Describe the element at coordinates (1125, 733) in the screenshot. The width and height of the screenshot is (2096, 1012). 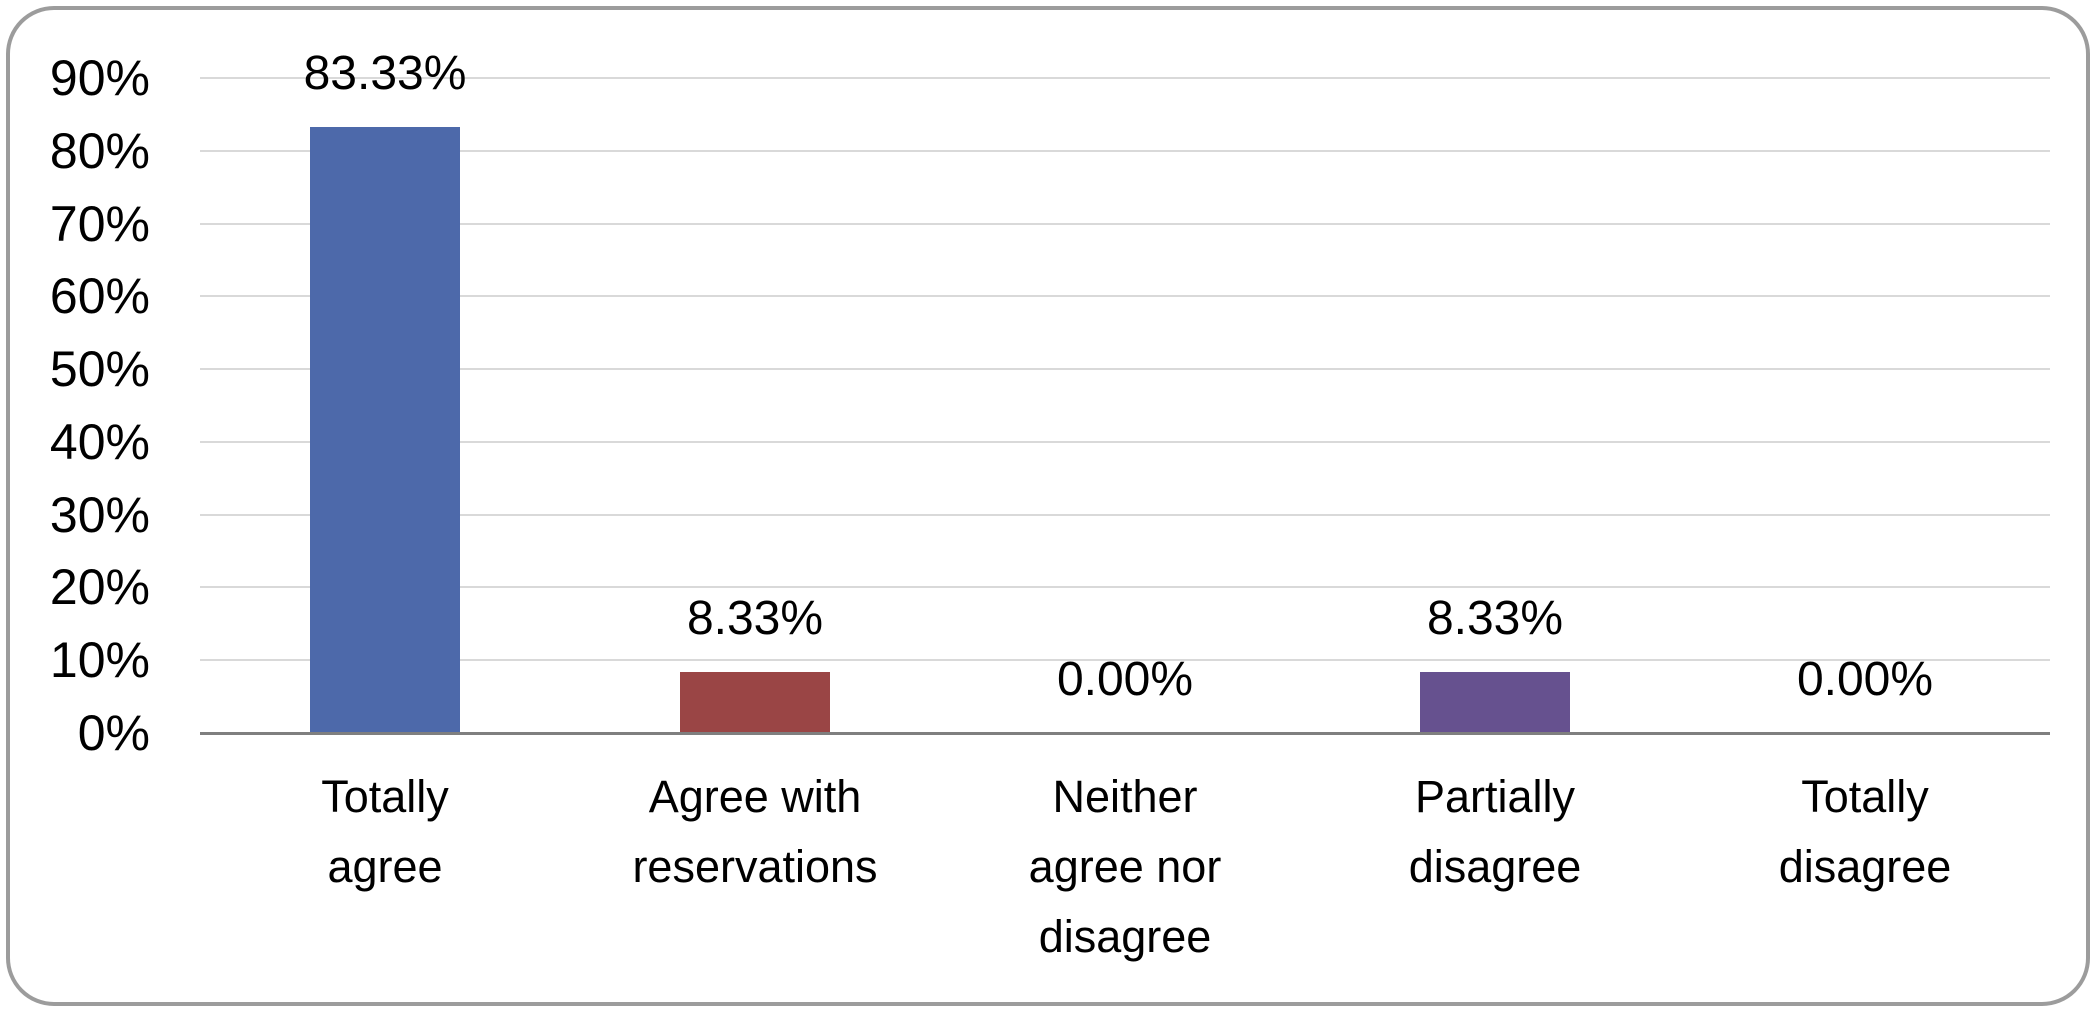
I see `x-axis-line` at that location.